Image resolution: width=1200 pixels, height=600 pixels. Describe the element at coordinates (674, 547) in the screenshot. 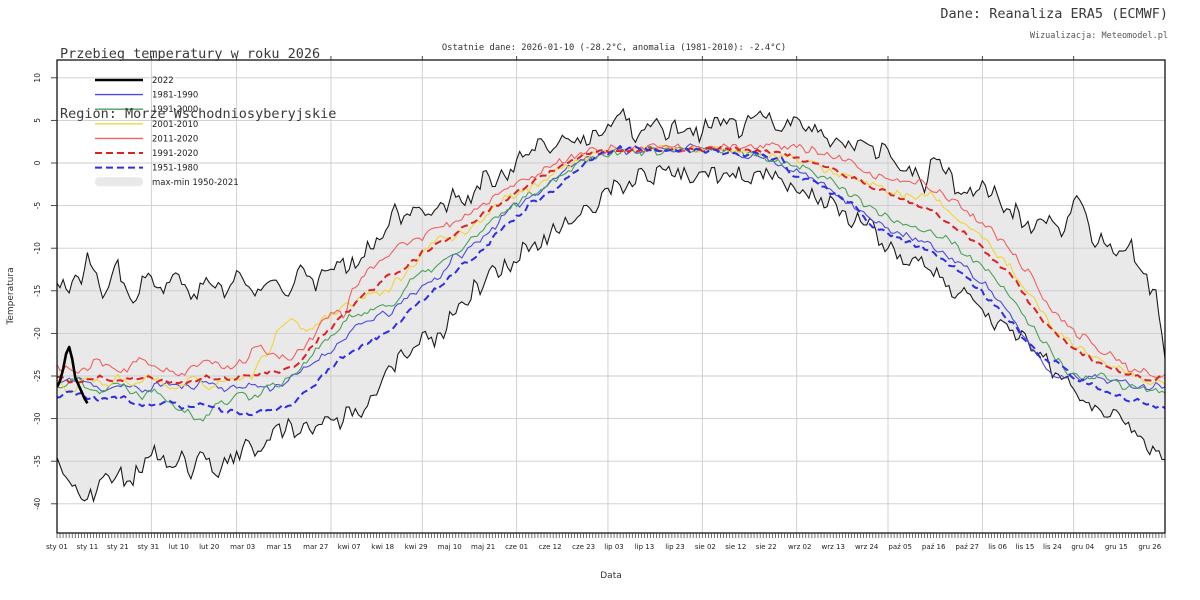

I see `x-tick-label: lip 23` at that location.